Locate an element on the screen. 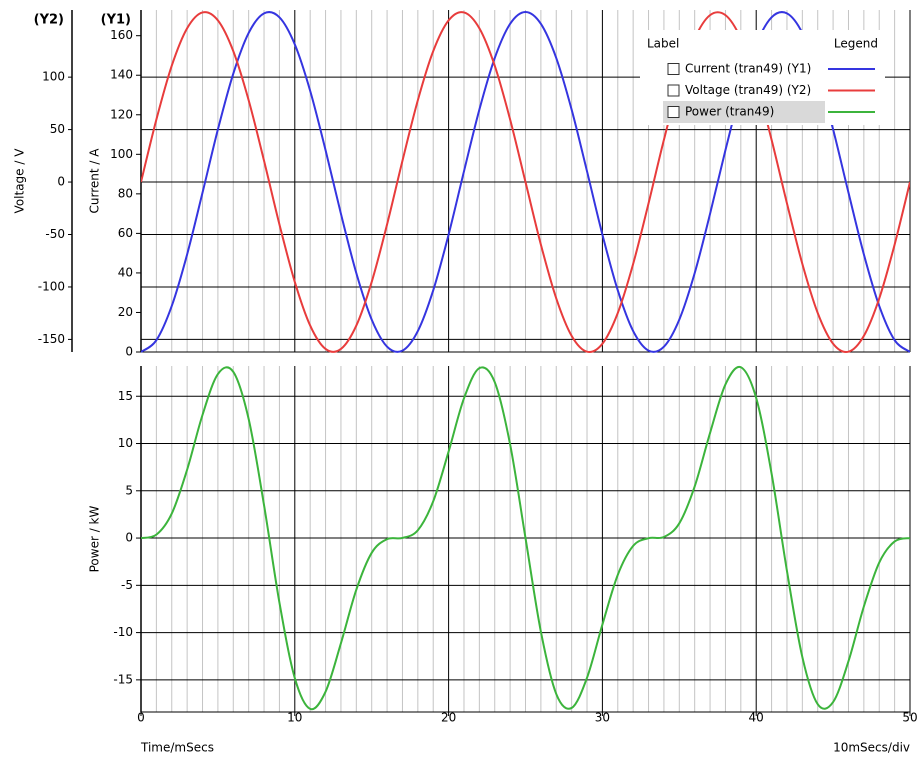  y-axis-label: Power / kW is located at coordinates (95, 538).